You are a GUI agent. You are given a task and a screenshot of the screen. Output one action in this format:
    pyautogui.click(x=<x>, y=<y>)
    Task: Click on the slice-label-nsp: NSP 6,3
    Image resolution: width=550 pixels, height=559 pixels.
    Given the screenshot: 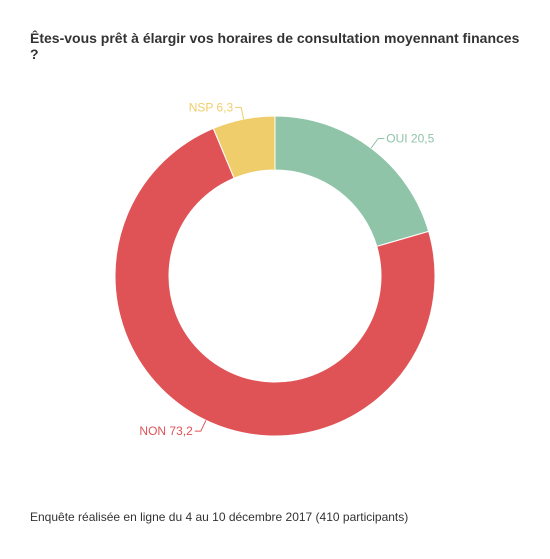 What is the action you would take?
    pyautogui.click(x=211, y=107)
    